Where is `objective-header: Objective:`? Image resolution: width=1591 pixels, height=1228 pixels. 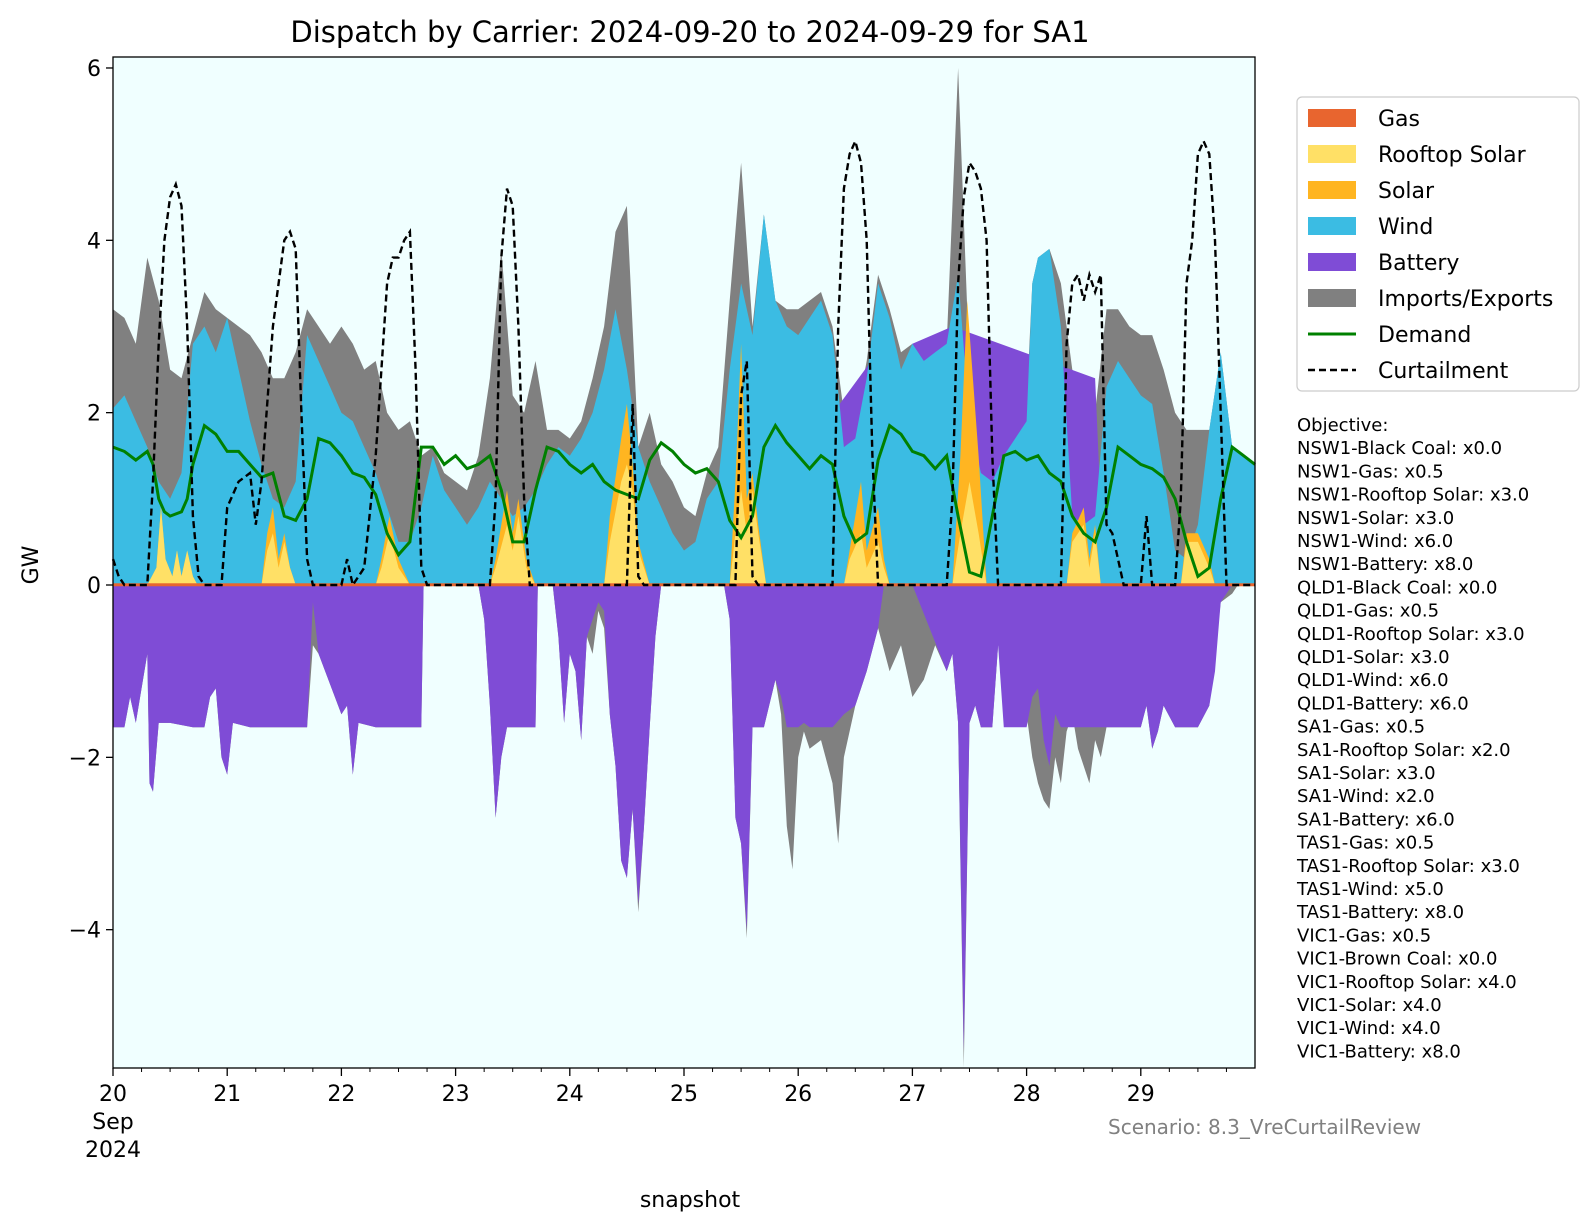 objective-header: Objective: is located at coordinates (1342, 425).